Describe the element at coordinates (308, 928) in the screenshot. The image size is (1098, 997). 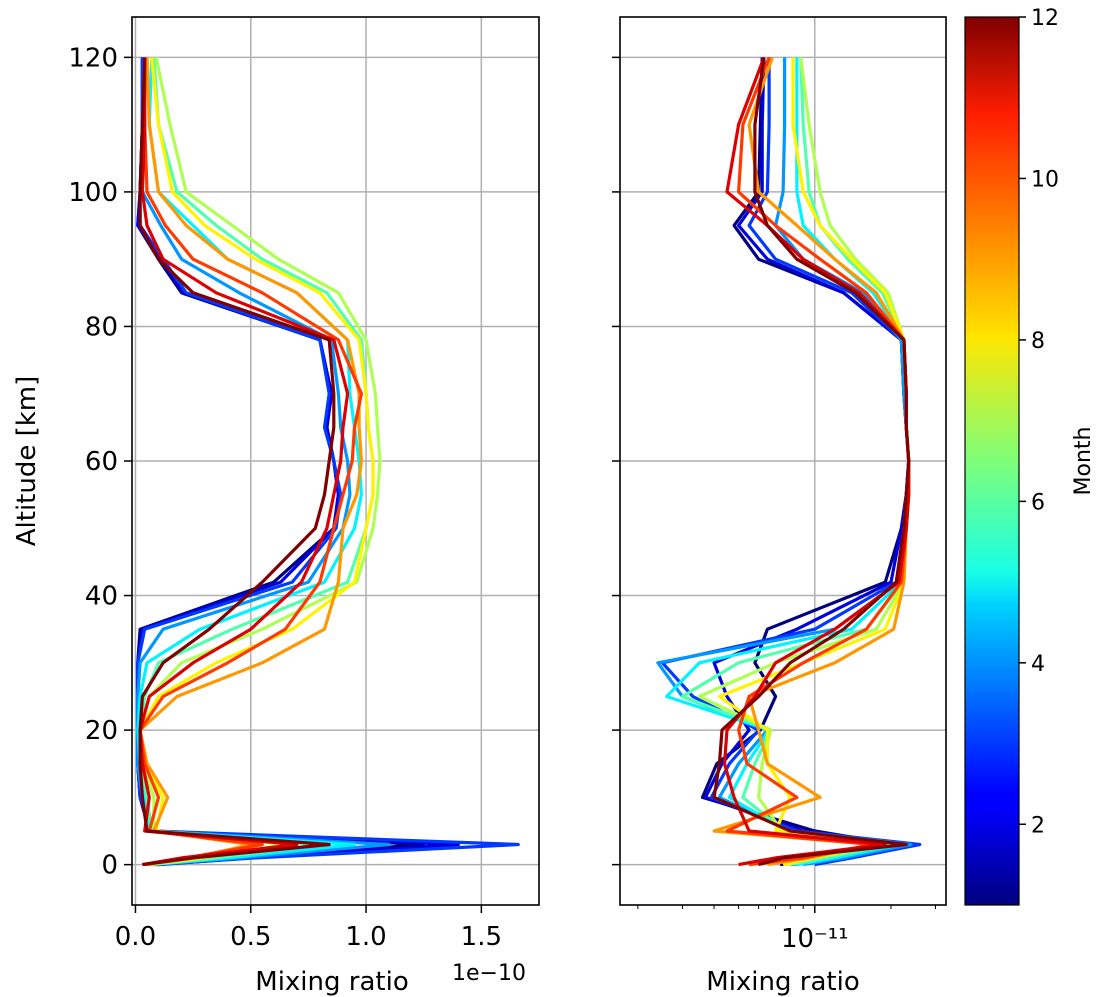
I see `left-xticks: 0.0 0.5 1.0 1.5` at that location.